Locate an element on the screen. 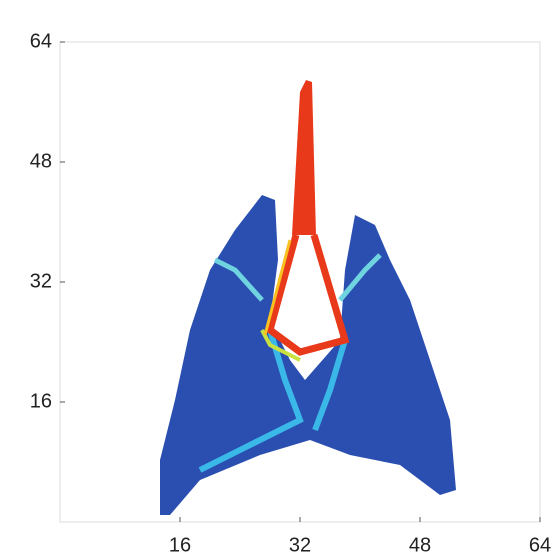  x-tick-label: 32 is located at coordinates (300, 545).